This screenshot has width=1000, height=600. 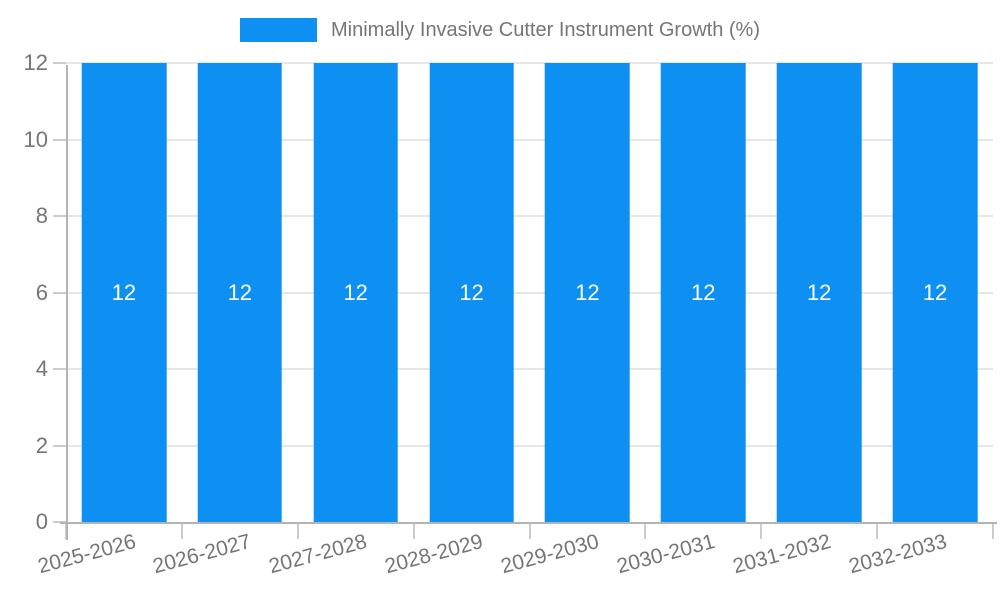 I want to click on y-axis-labels: 0 2 4 6 8 10 12, so click(x=24, y=292).